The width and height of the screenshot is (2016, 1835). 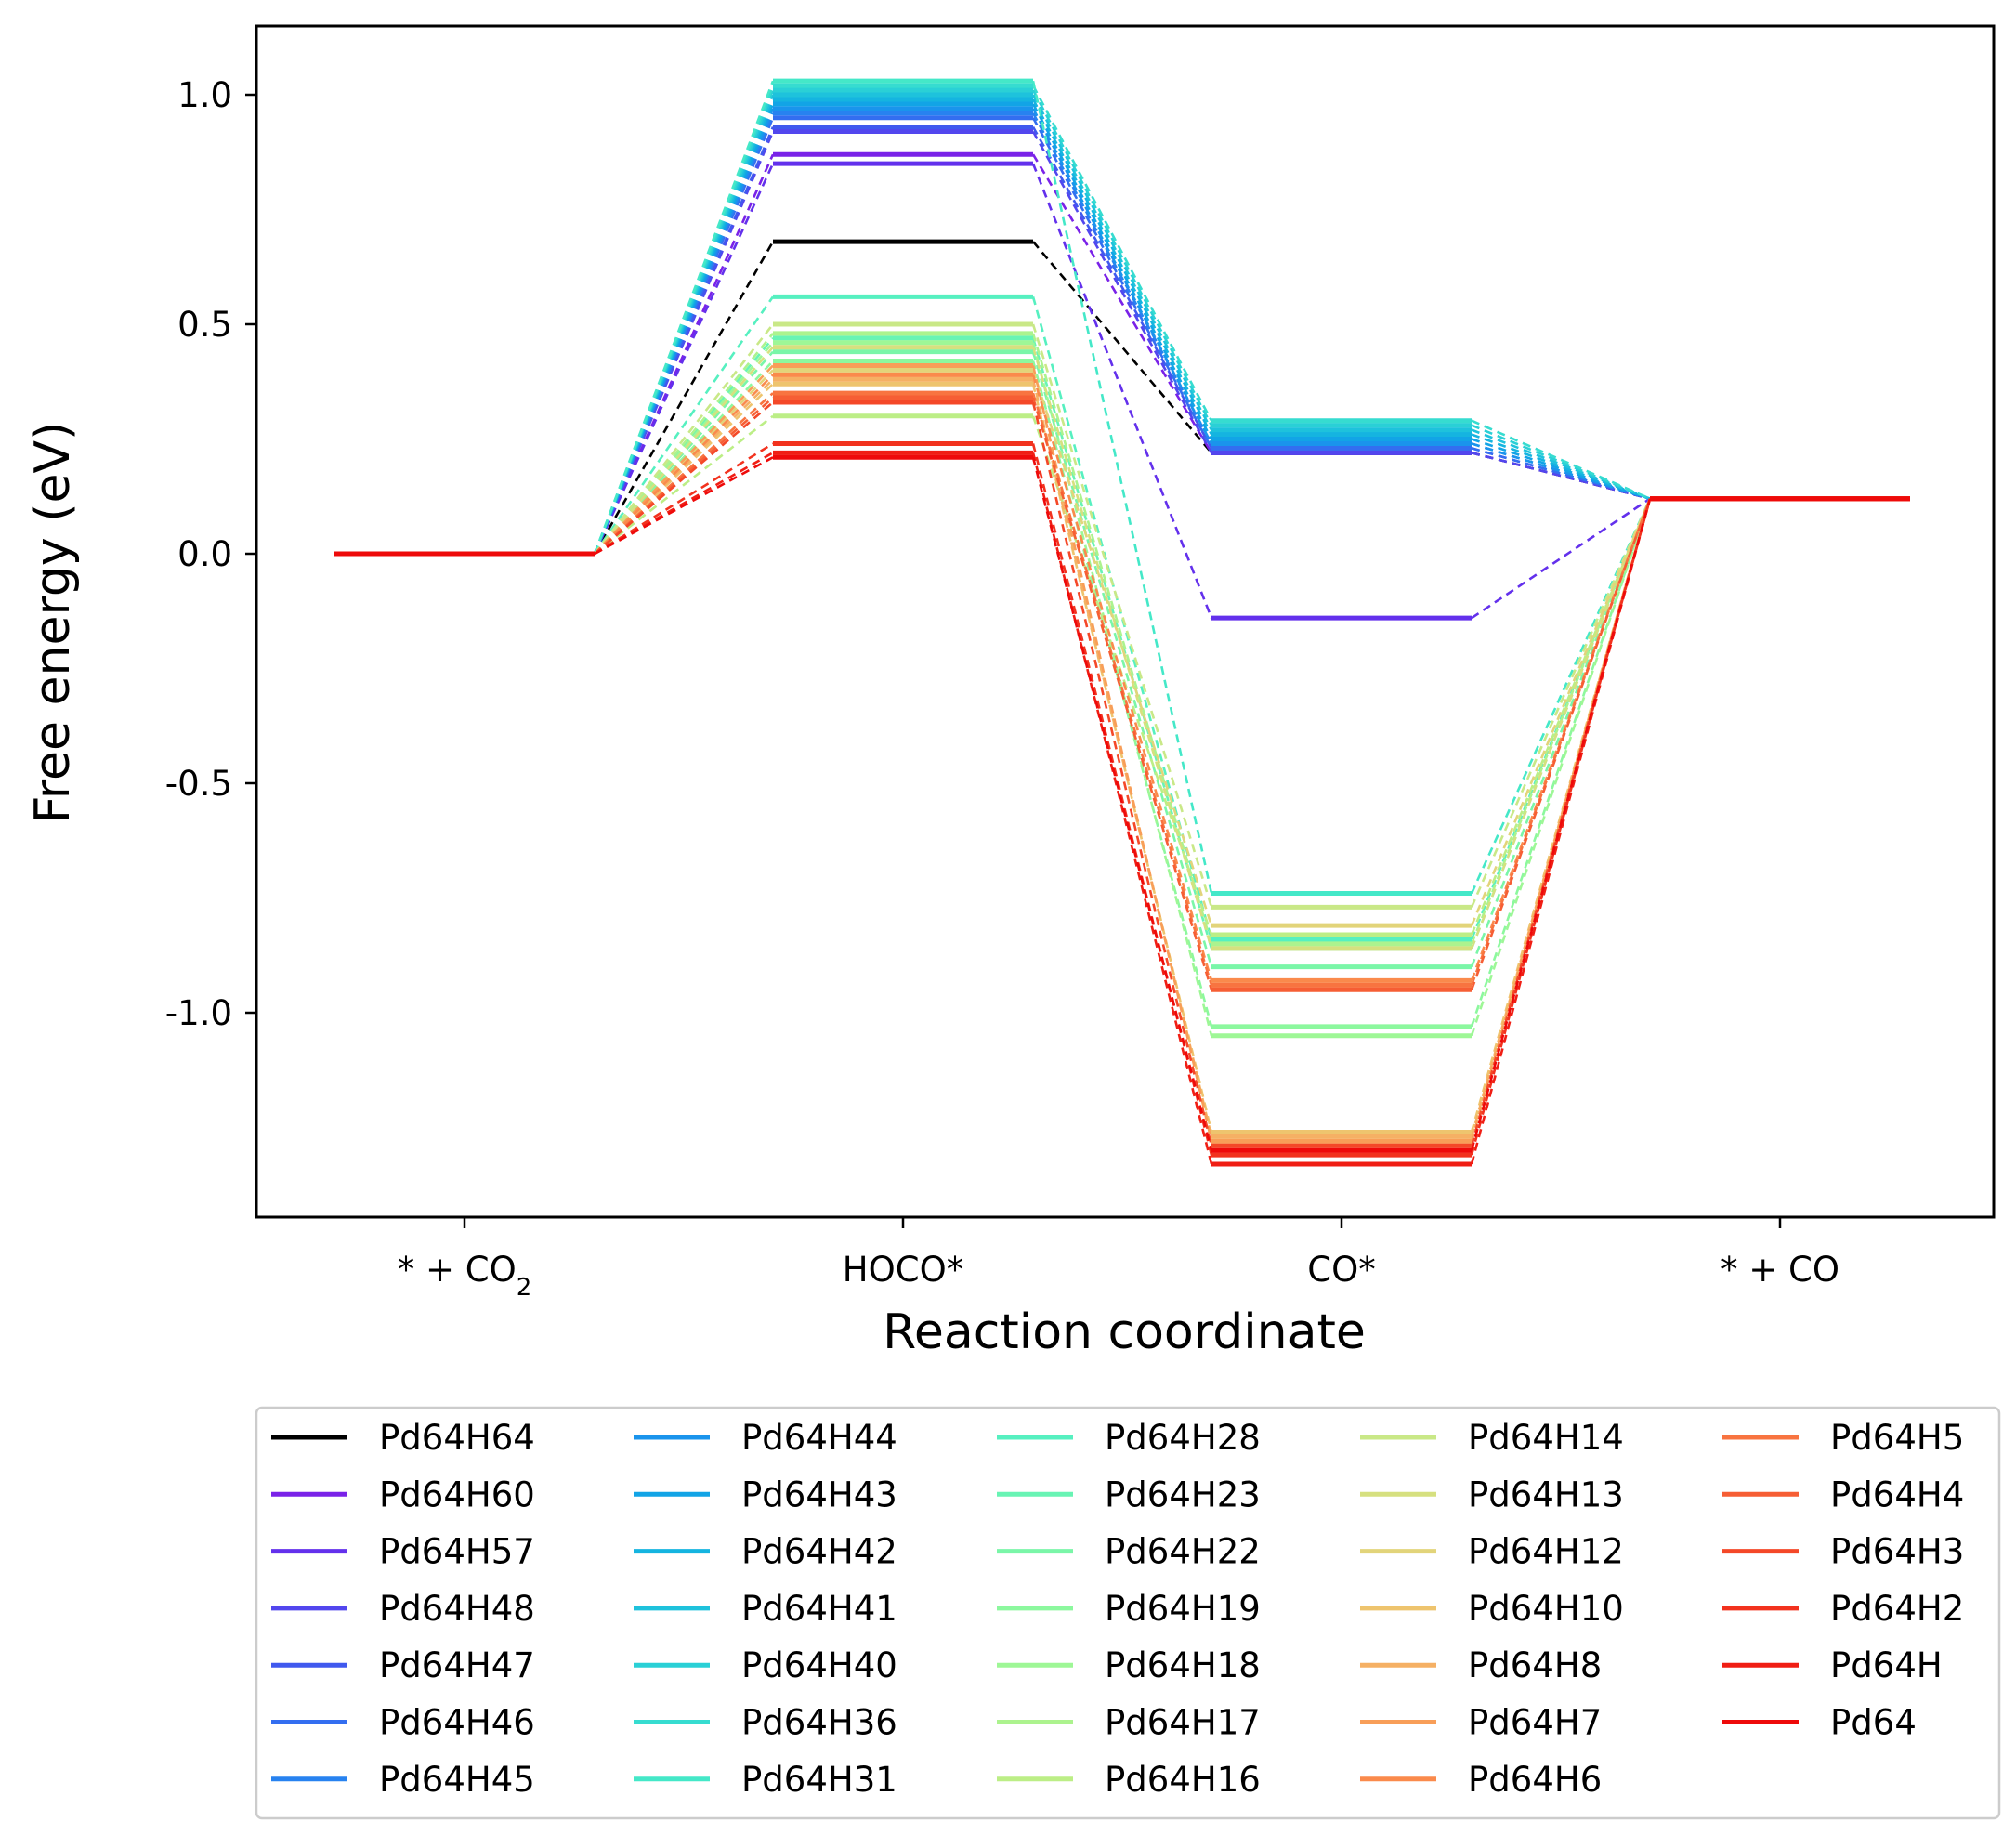 I want to click on legend-label-Pd64H10: Pd64H10, so click(x=1546, y=1609).